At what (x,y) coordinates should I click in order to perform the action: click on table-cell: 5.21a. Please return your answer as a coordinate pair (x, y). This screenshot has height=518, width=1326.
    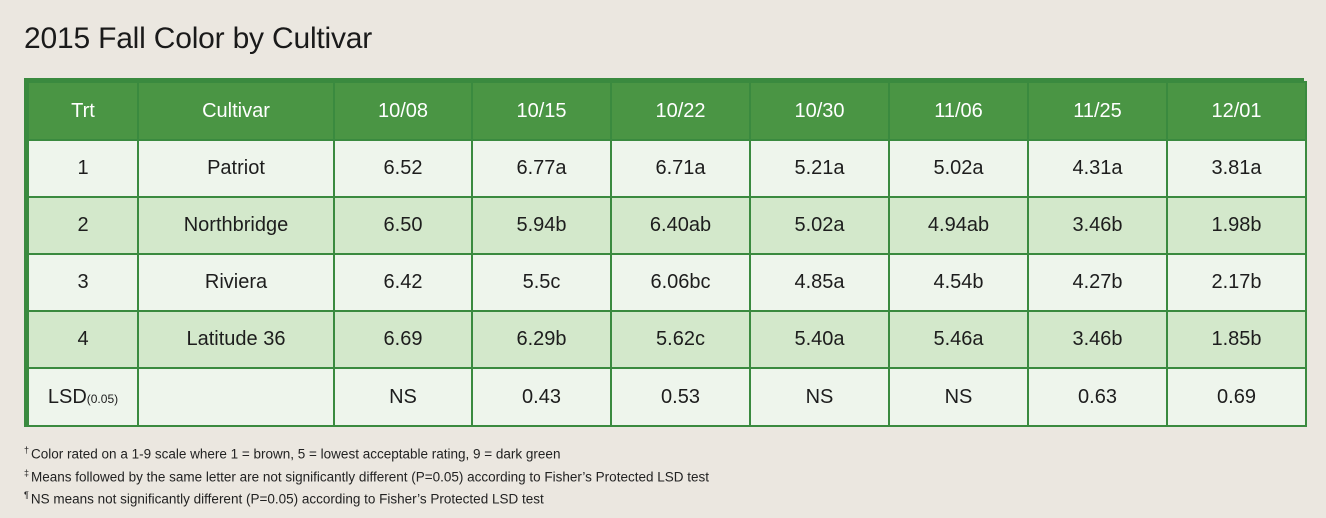
    Looking at the image, I should click on (819, 168).